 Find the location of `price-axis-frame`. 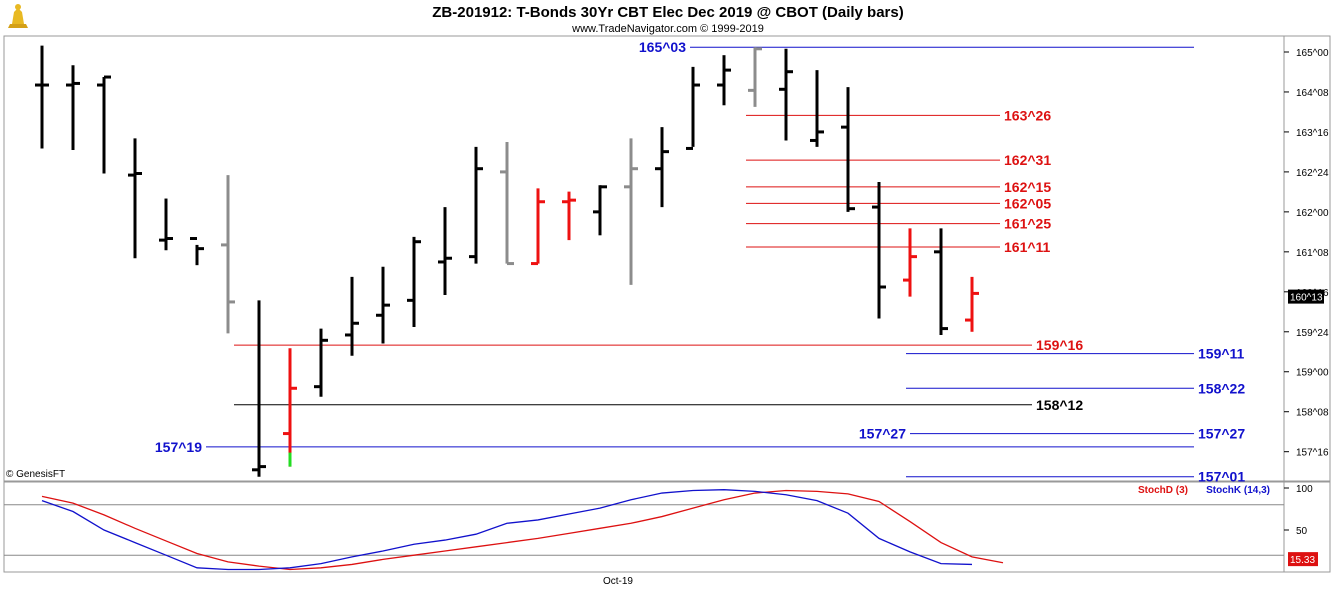

price-axis-frame is located at coordinates (1307, 258).